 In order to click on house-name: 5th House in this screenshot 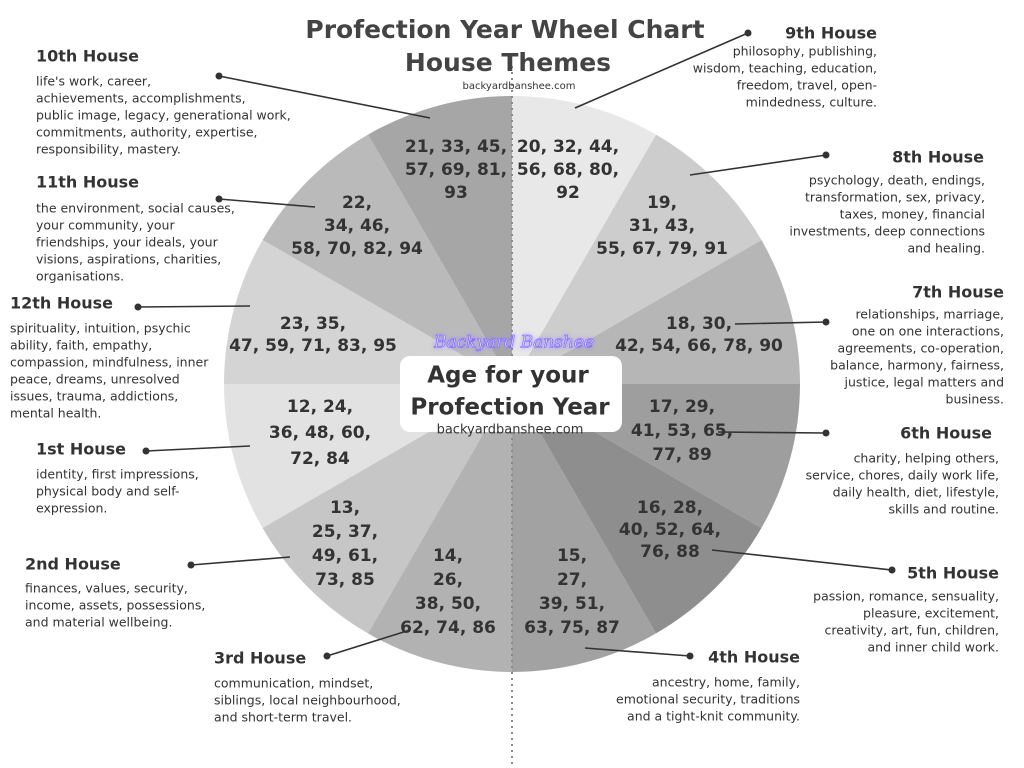, I will do `click(953, 573)`.